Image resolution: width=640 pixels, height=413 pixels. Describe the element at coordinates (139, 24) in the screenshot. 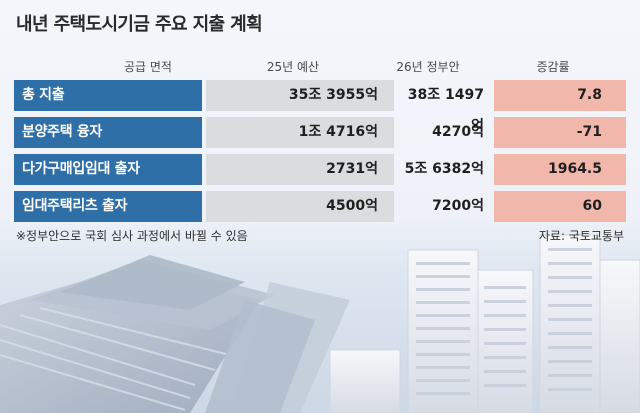

I see `page-title: 내년 주택도시기금 주요 지출 계획` at that location.